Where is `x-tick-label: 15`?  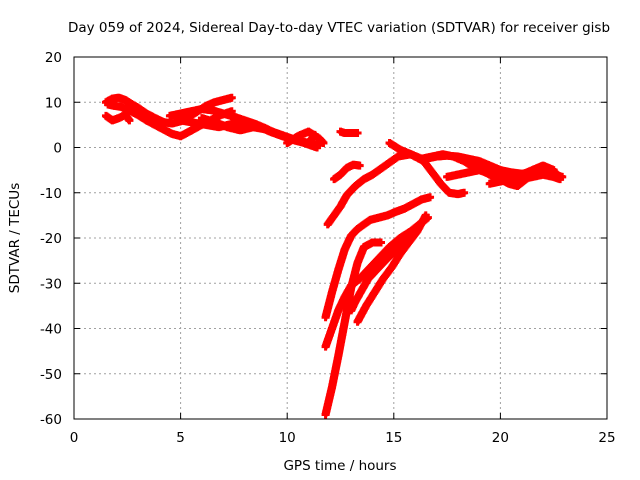 x-tick-label: 15 is located at coordinates (393, 438).